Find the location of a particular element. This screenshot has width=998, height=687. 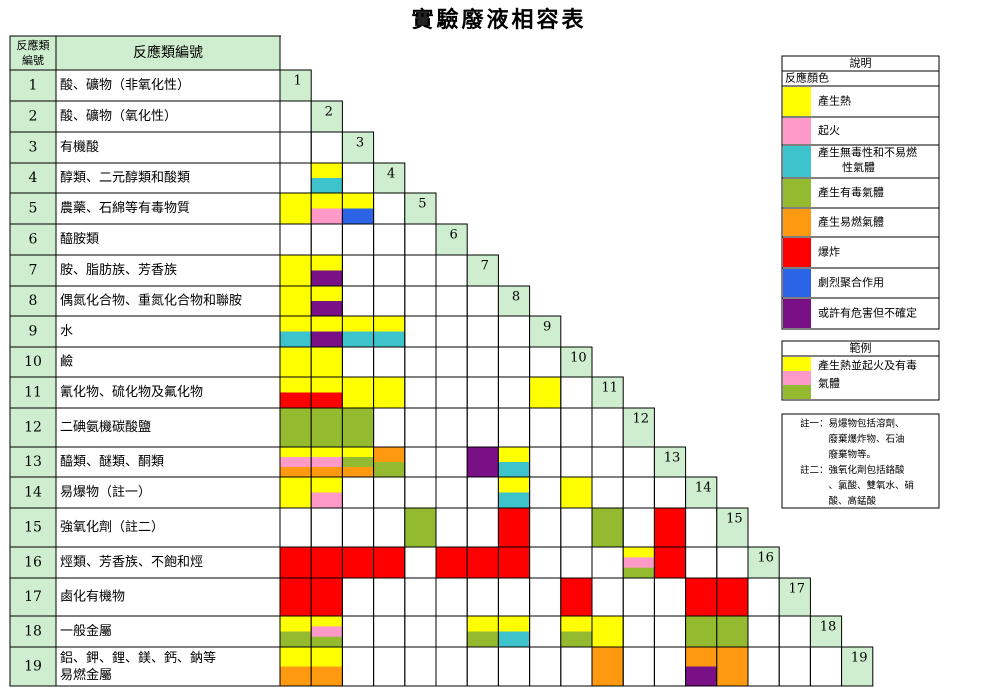

legend-label: 起火 is located at coordinates (829, 130).